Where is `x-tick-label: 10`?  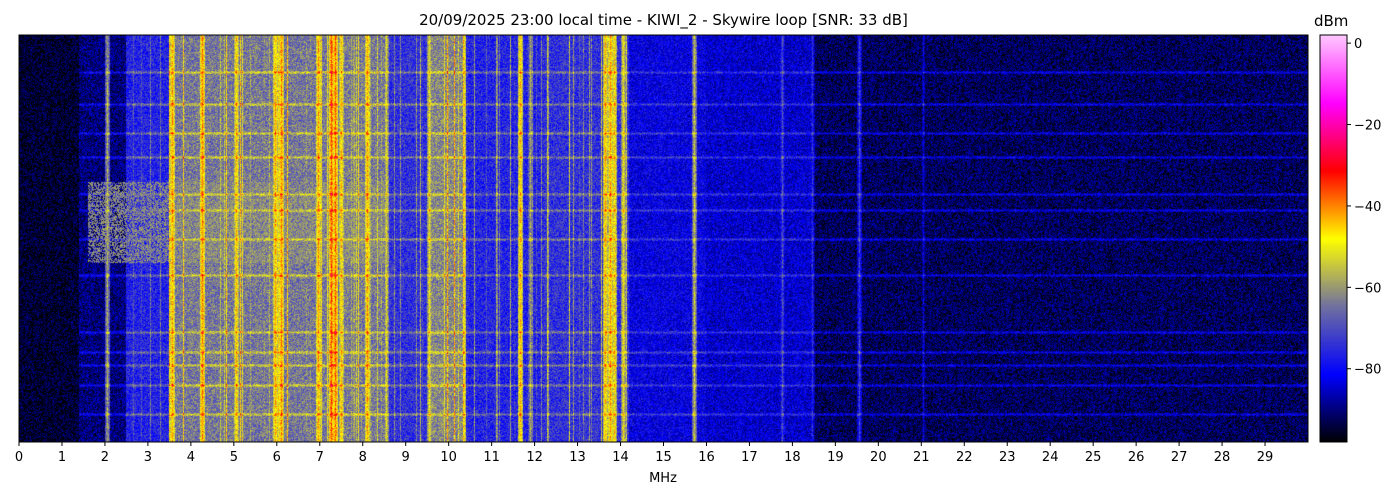 x-tick-label: 10 is located at coordinates (448, 457).